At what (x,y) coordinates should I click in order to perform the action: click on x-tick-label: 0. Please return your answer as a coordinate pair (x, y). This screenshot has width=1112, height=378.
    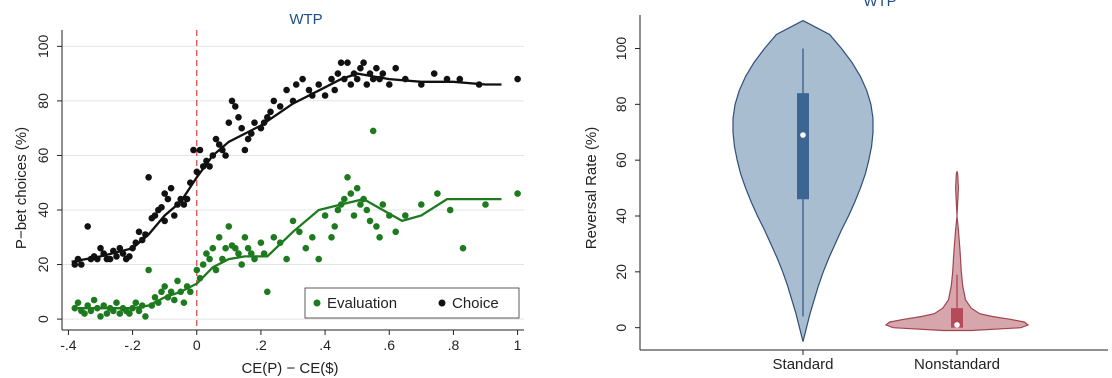
    Looking at the image, I should click on (197, 345).